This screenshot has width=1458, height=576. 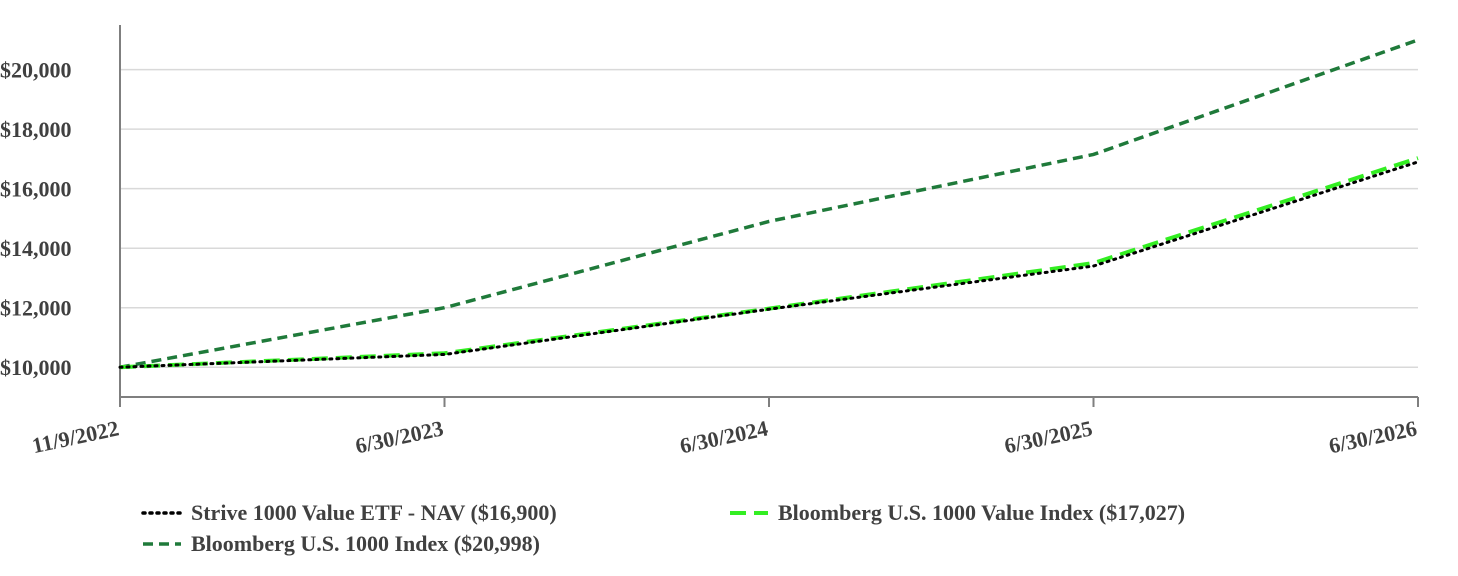 I want to click on x-tick-label: 6/30/2024, so click(x=724, y=436).